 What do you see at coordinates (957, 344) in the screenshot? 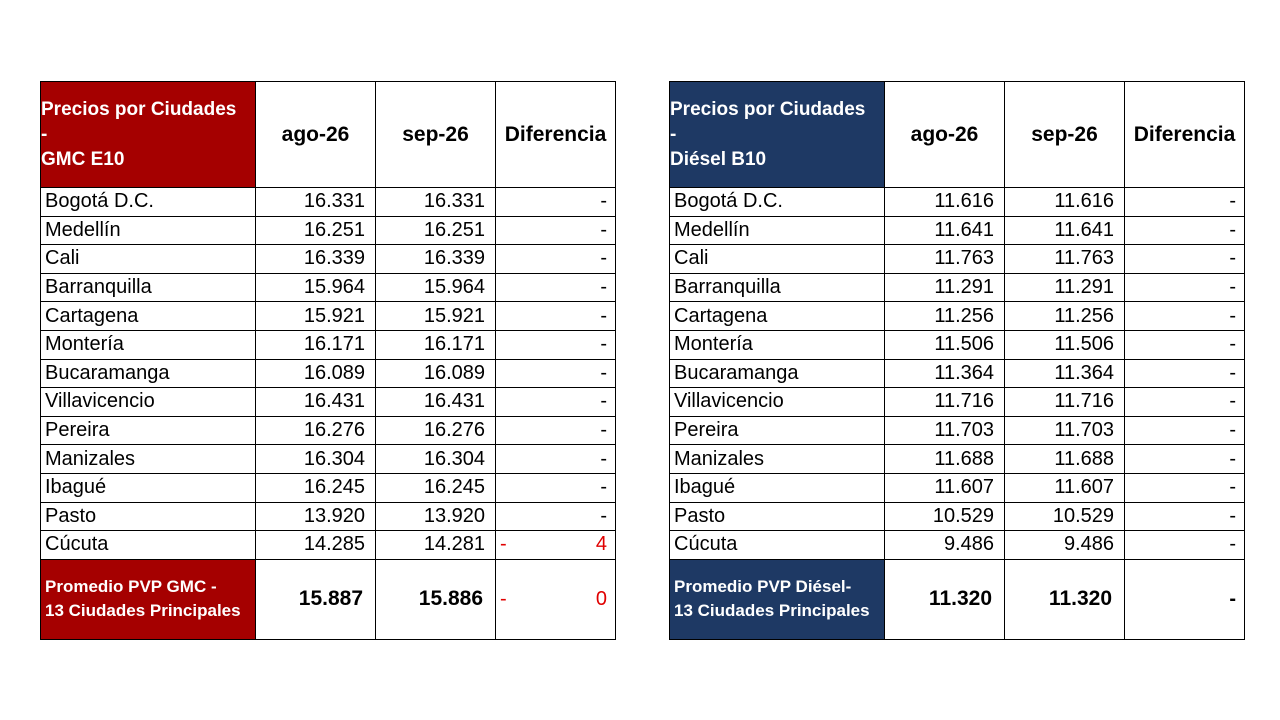
I see `table-row: Montería 11.506 11.506-` at bounding box center [957, 344].